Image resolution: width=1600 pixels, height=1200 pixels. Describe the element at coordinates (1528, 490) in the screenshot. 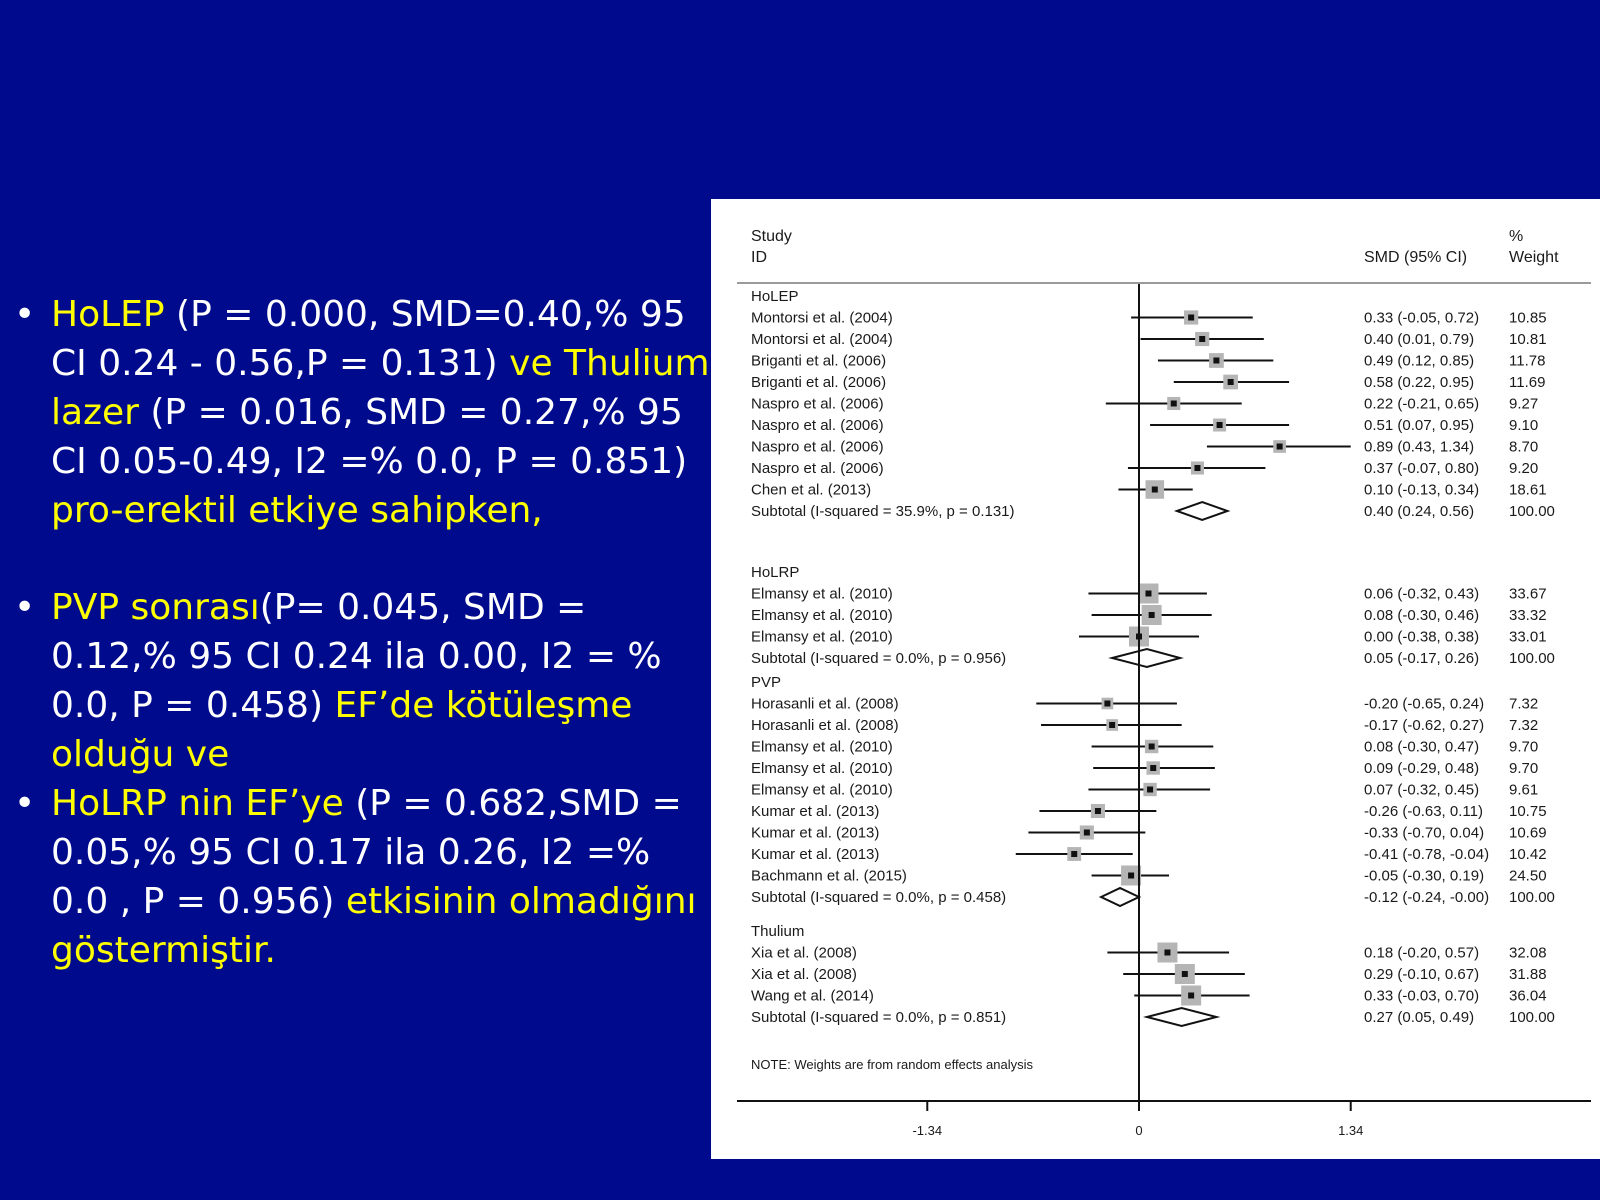

I see `weight-value: 18.61` at that location.